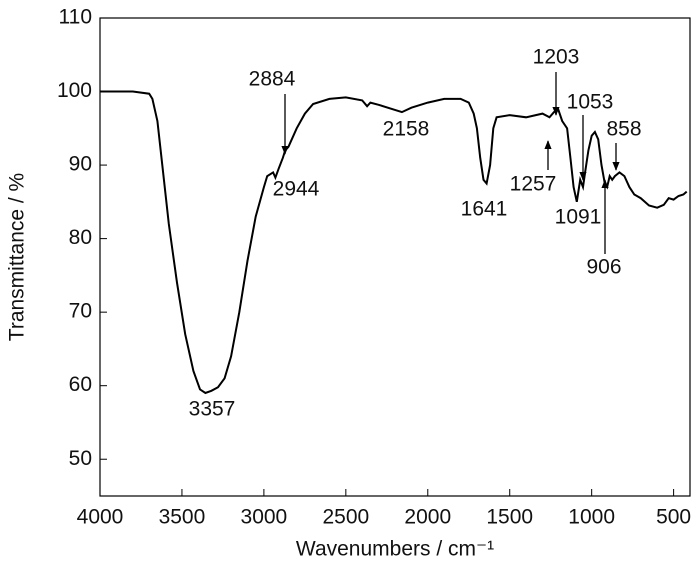  I want to click on peak-label: 2884, so click(272, 79).